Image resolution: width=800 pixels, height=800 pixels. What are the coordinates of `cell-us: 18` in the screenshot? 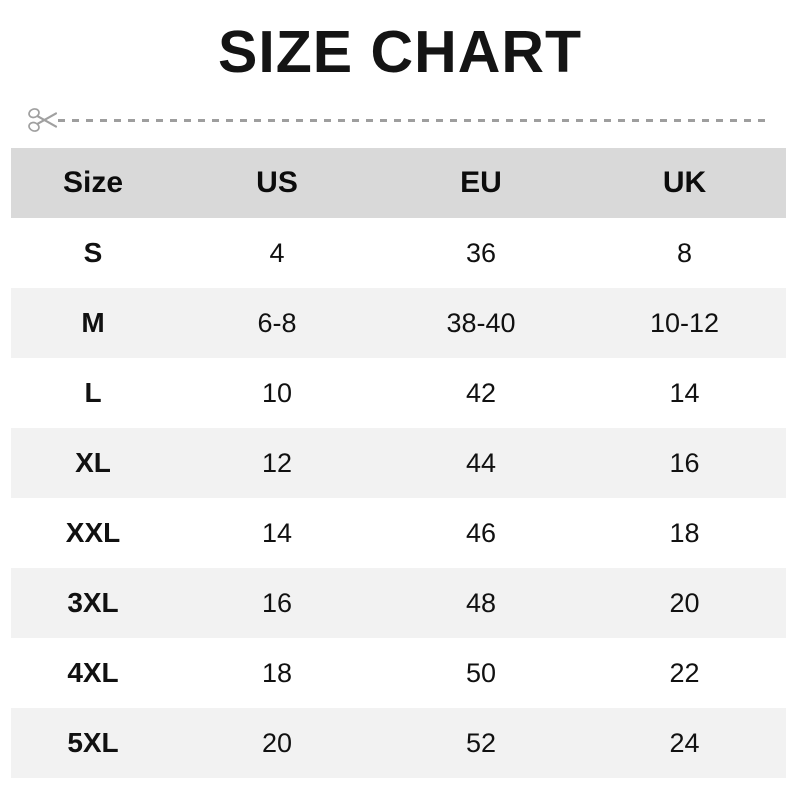 It's located at (277, 673).